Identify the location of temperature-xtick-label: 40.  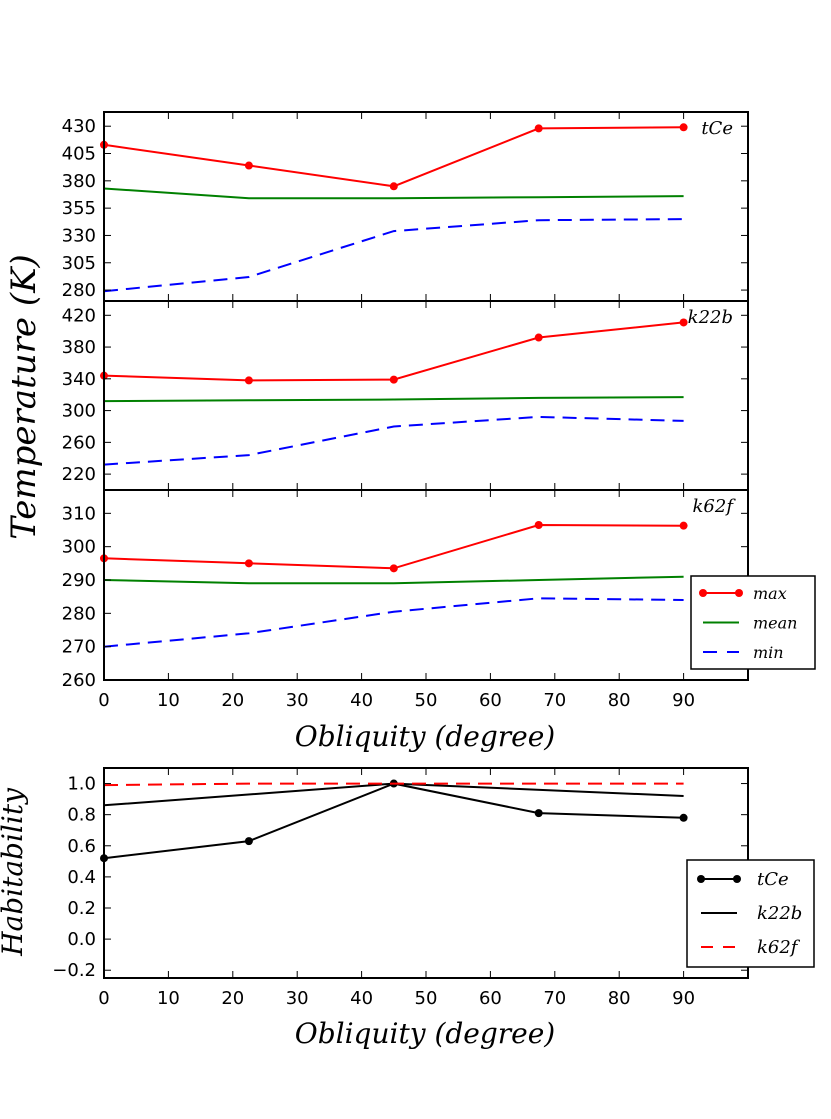
(361, 700).